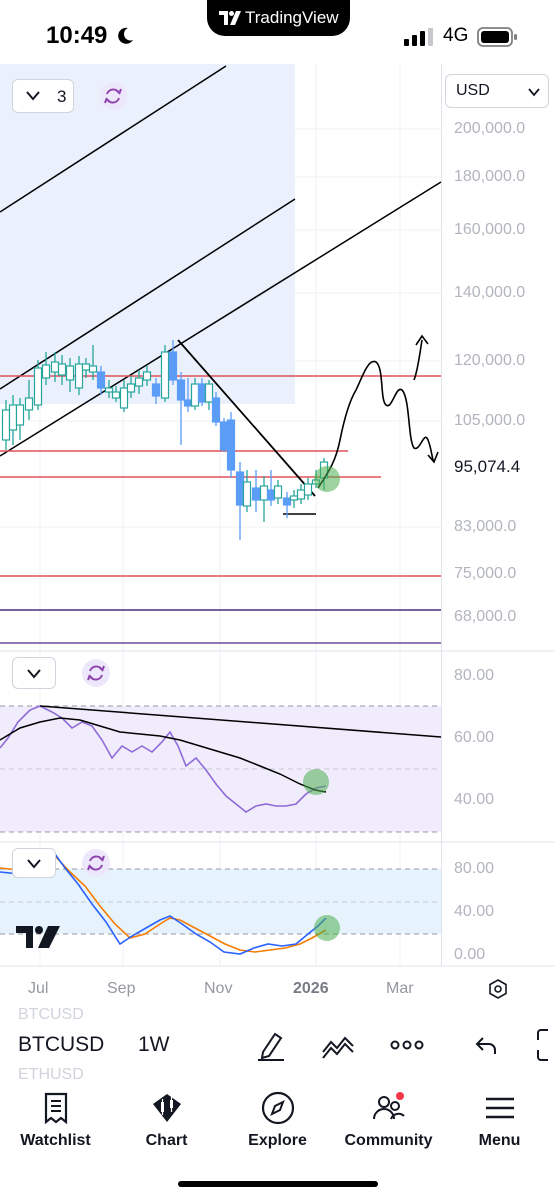  What do you see at coordinates (113, 139) in the screenshot?
I see `channel-upper-line` at bounding box center [113, 139].